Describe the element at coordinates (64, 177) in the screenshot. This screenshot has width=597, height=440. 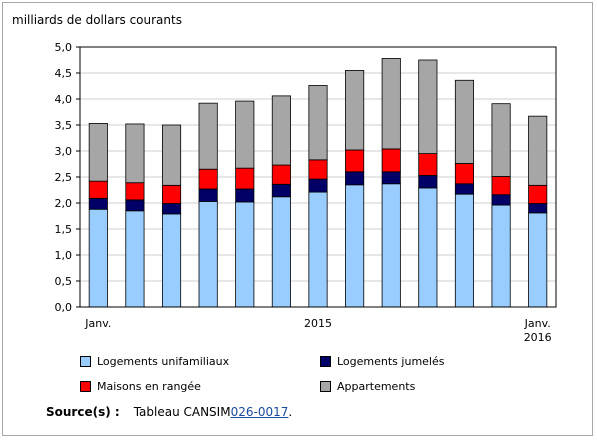
I see `y-tick-label: 2,5` at that location.